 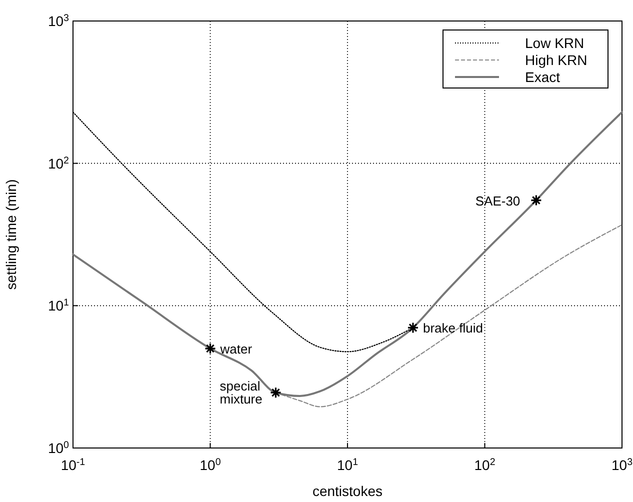 I want to click on y-tick-label: 10$^{1}$, so click(x=58, y=305).